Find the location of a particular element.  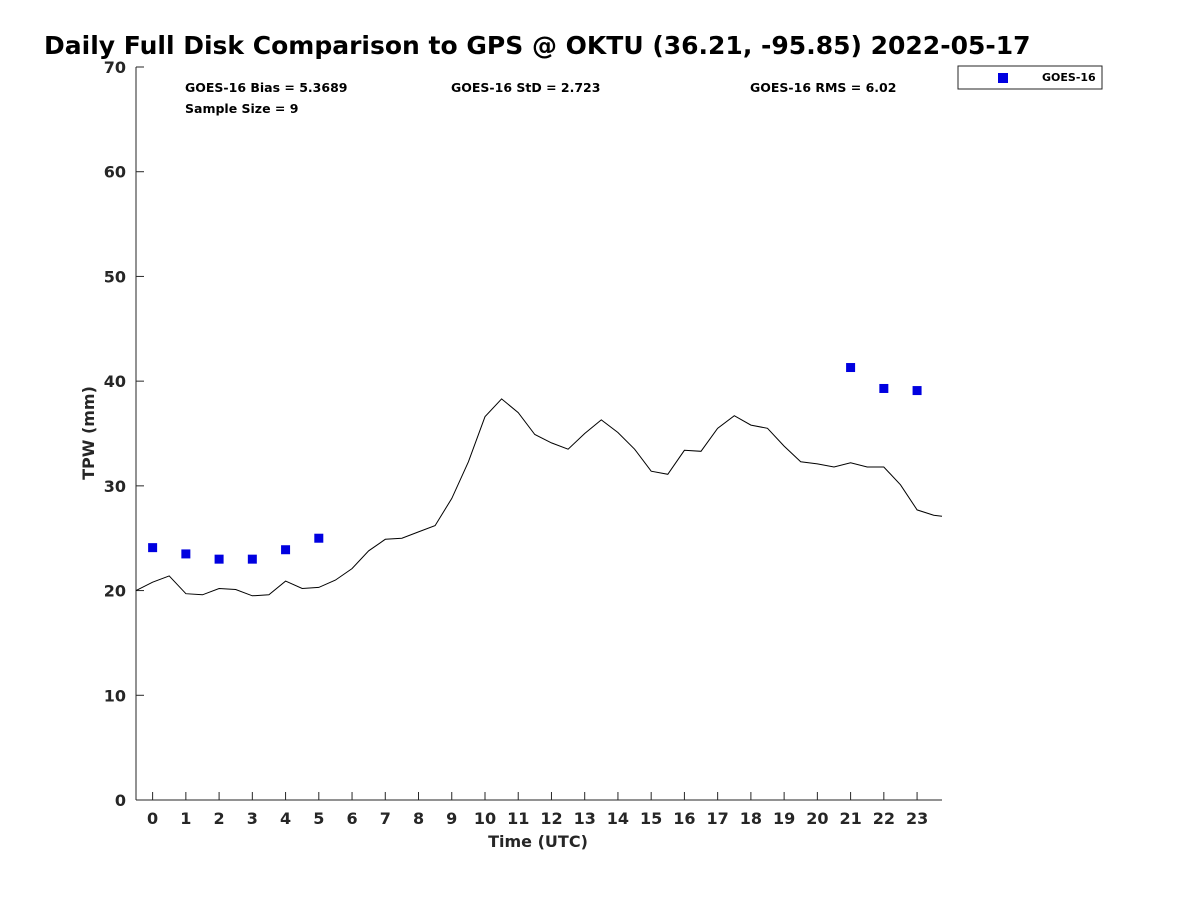

y-tick-label: 50 is located at coordinates (115, 276).